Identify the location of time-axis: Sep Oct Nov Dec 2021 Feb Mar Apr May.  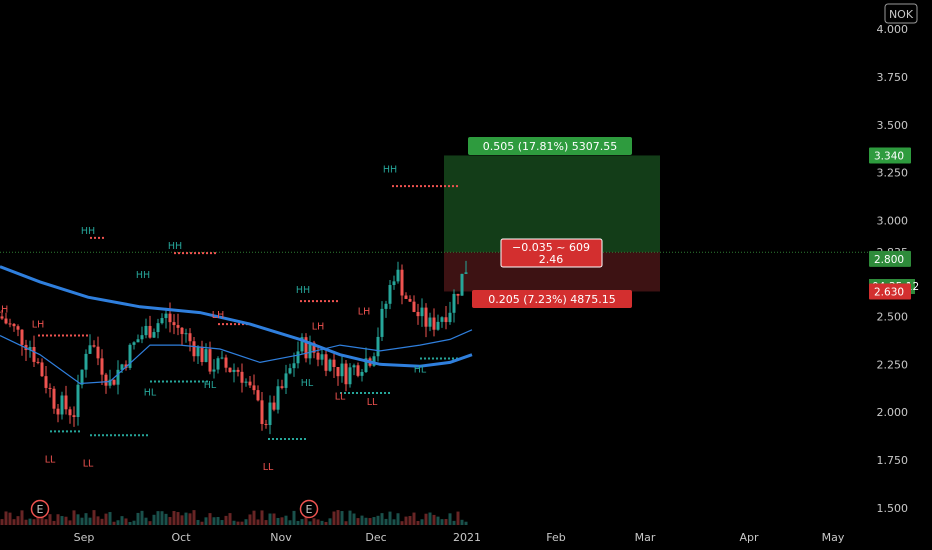
(459, 537).